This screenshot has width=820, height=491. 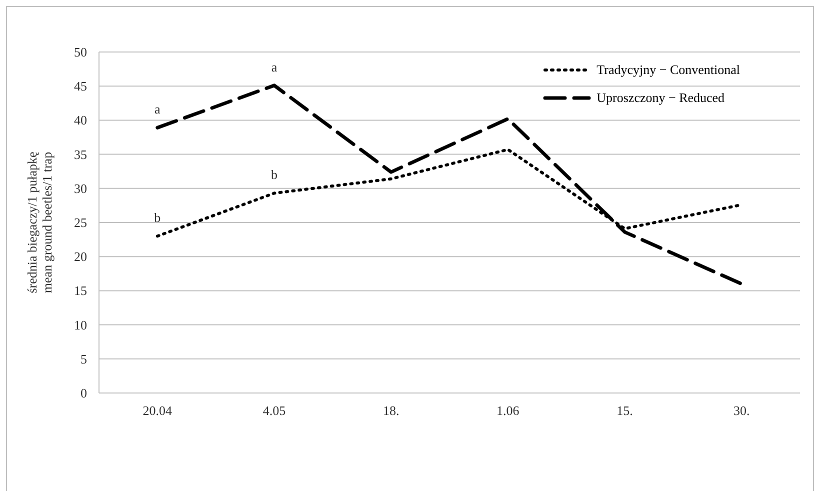 I want to click on y-tick-label: 30, so click(x=80, y=188).